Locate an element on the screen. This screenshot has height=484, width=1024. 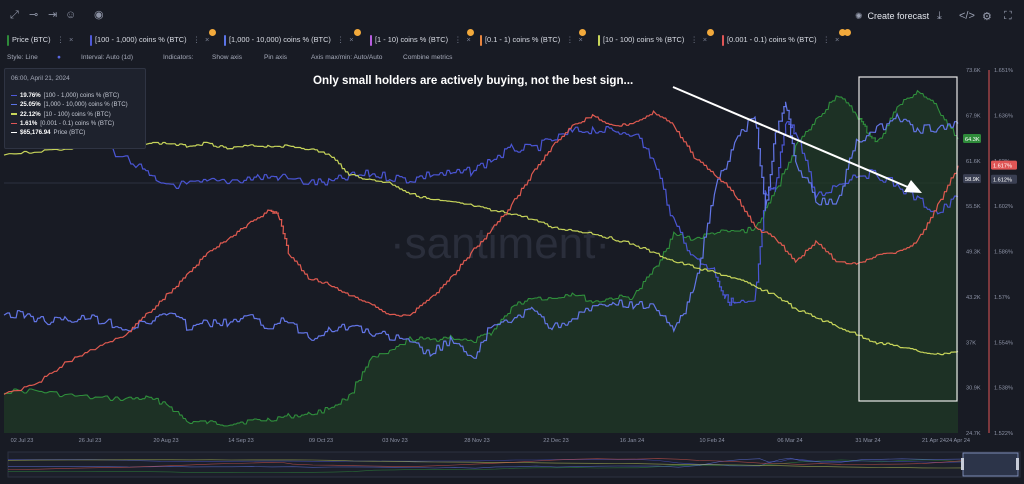
x-tick-label: 24 Apr 24 is located at coordinates (958, 441).